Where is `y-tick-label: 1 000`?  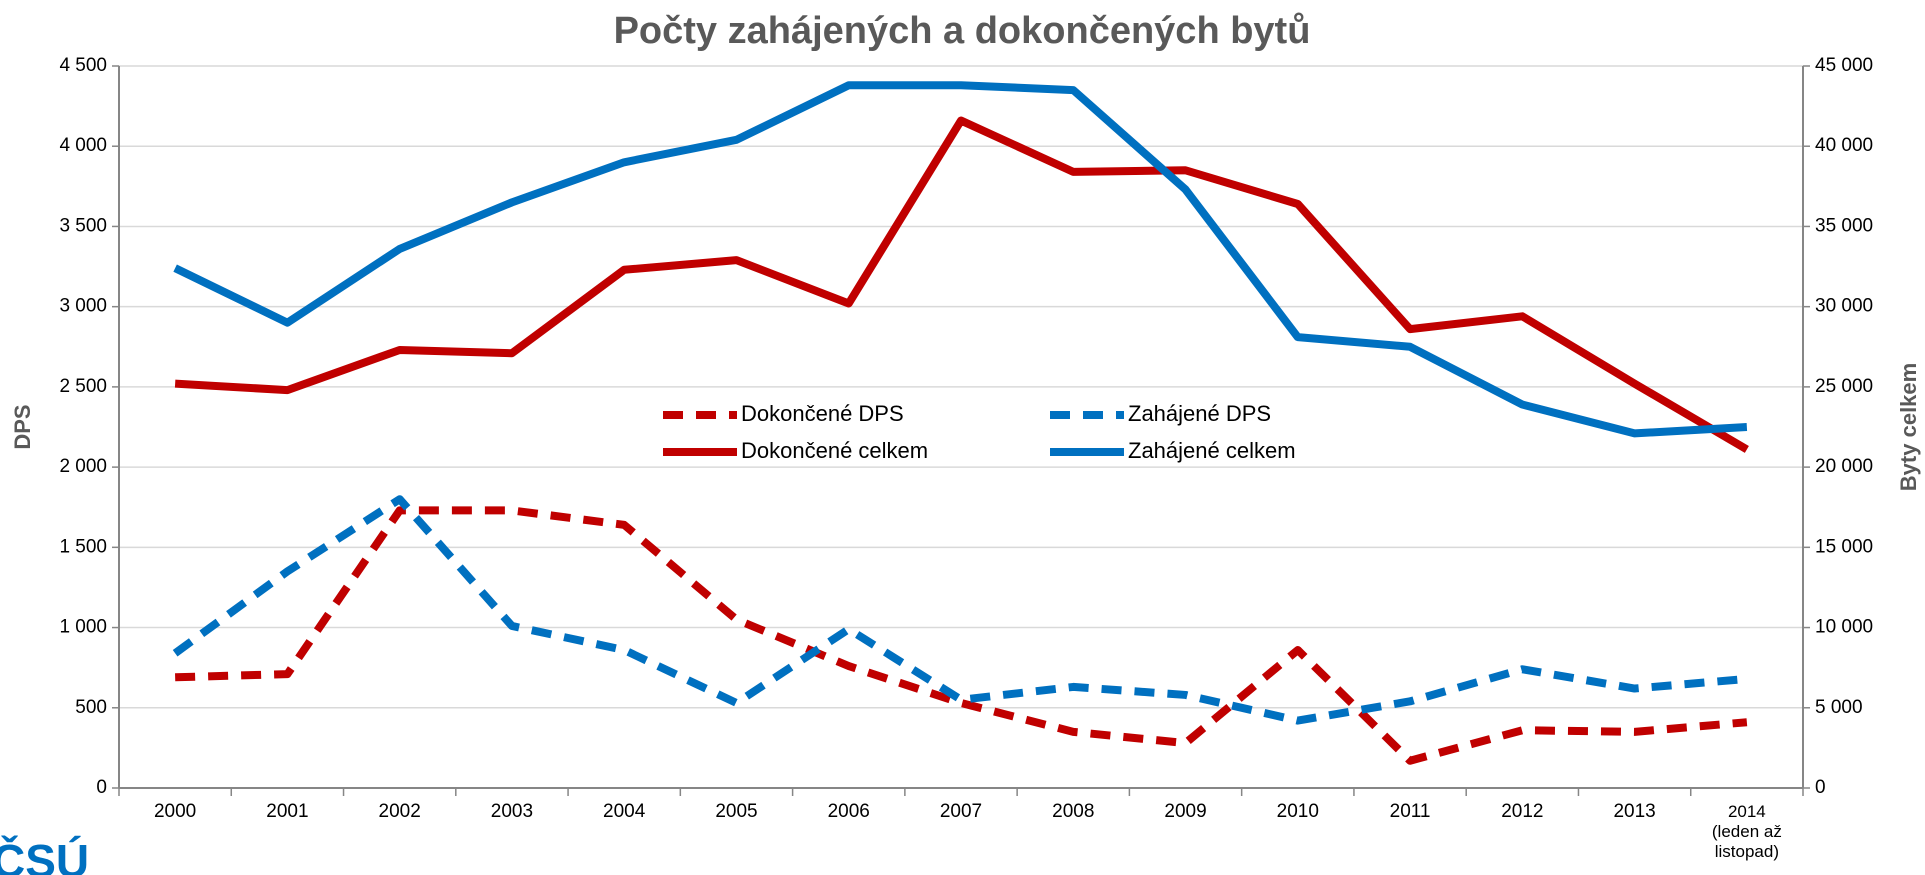 y-tick-label: 1 000 is located at coordinates (83, 627).